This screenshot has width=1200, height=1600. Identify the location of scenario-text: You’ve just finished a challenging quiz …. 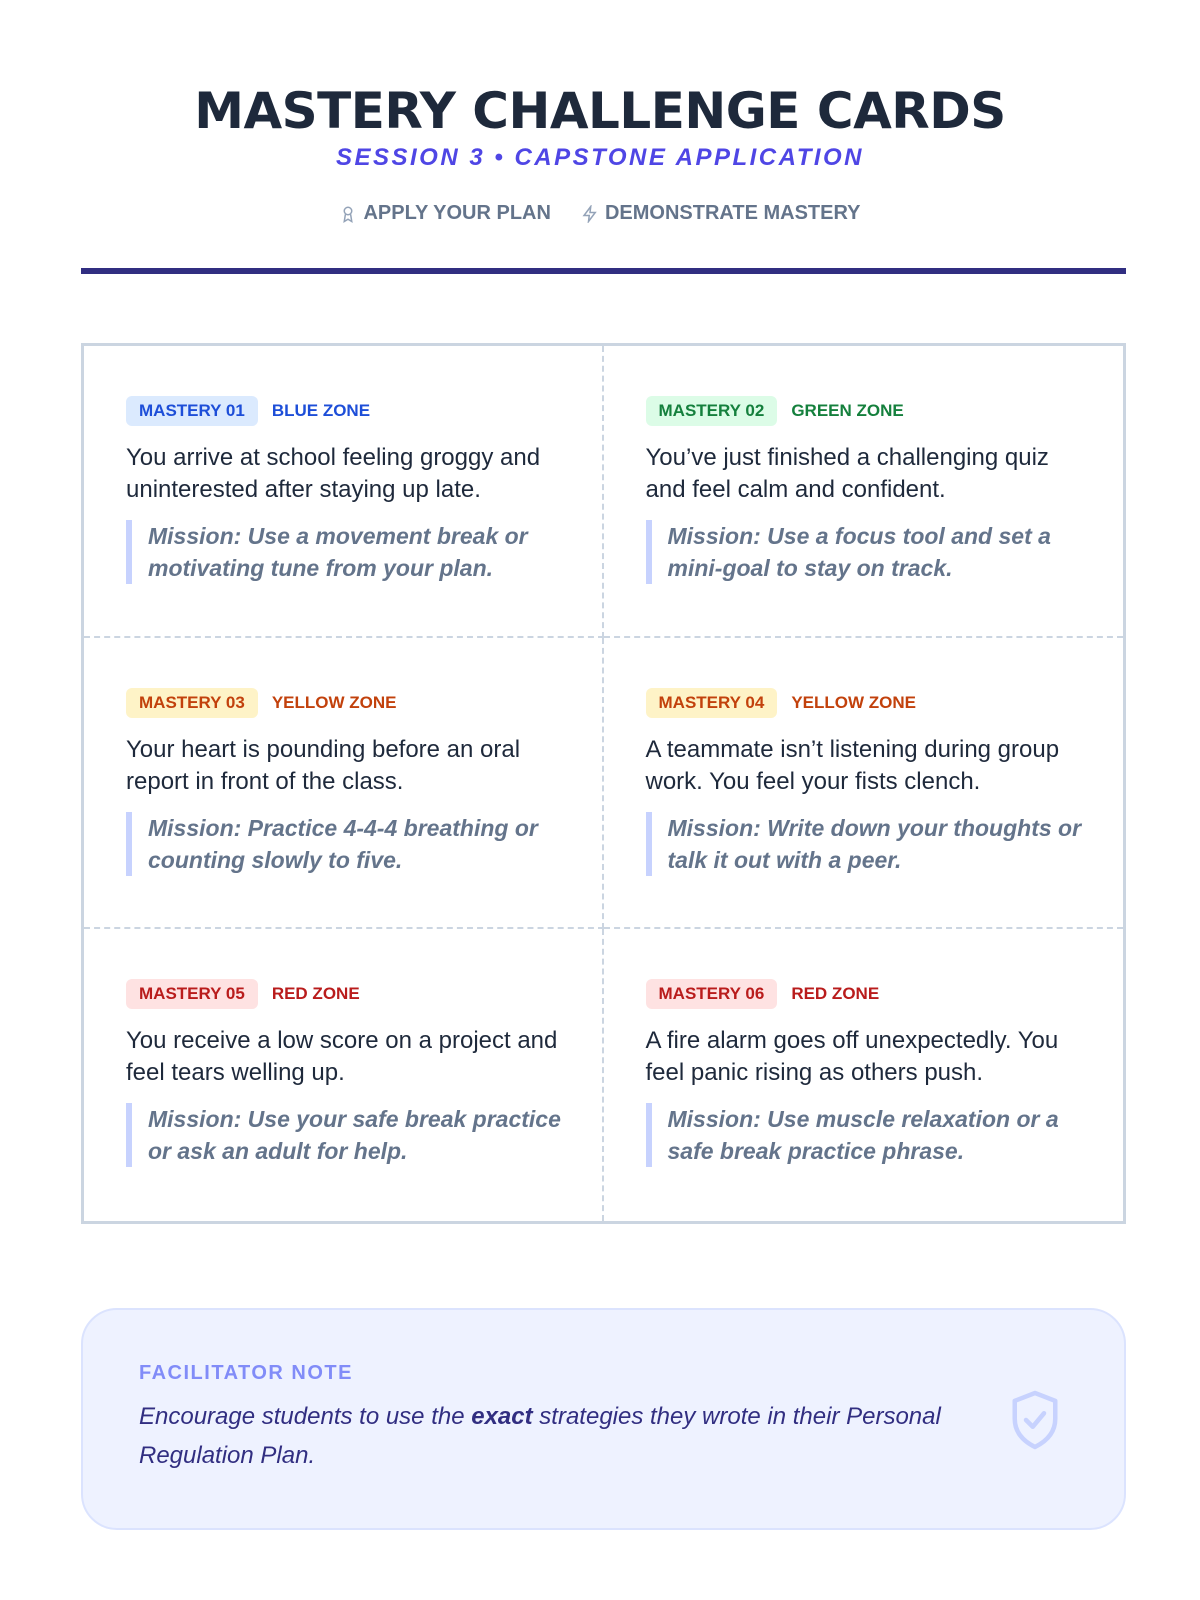
(847, 473).